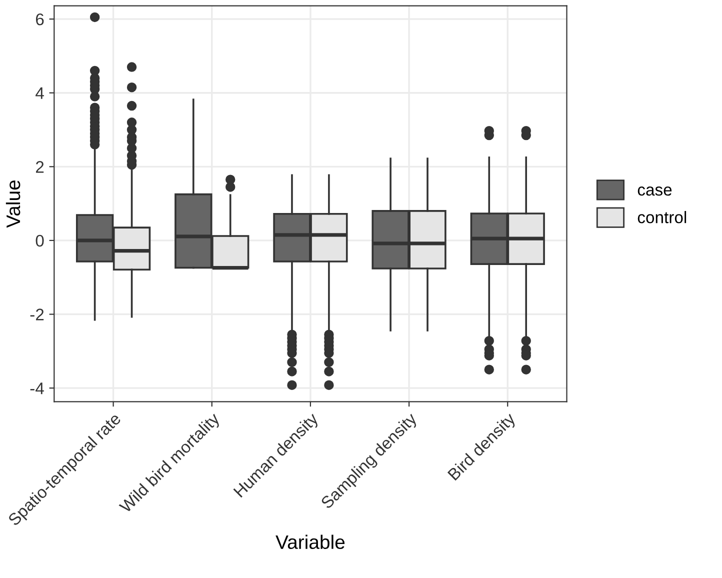  Describe the element at coordinates (40, 167) in the screenshot. I see `y-tick-label: 2` at that location.